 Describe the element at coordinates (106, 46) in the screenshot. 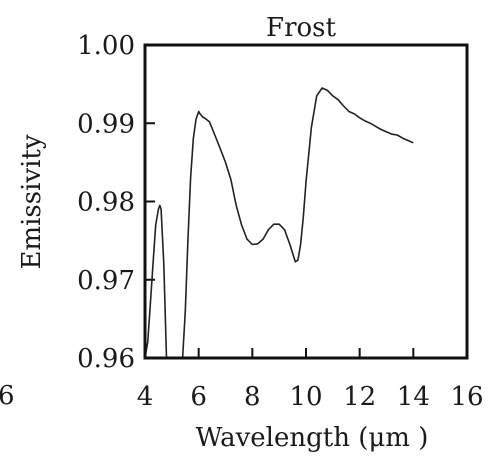

I see `y-tick-label: 1.00` at that location.